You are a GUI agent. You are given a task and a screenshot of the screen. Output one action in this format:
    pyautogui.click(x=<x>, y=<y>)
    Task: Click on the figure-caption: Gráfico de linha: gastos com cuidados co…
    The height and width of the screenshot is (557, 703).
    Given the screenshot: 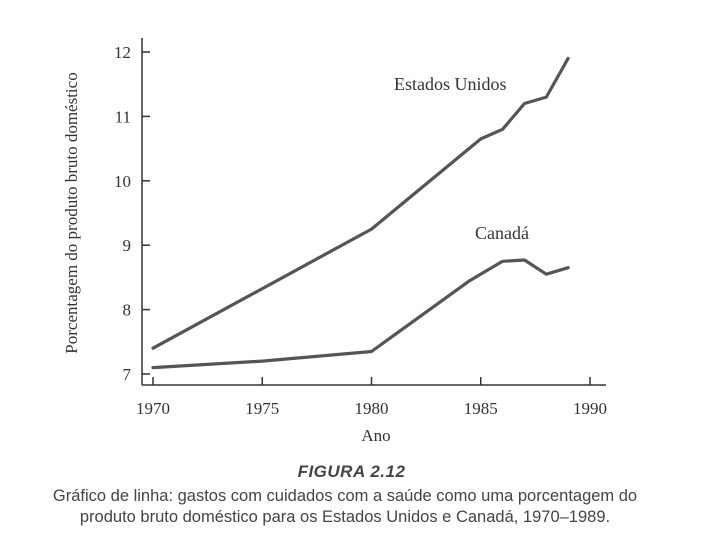 What is the action you would take?
    pyautogui.click(x=345, y=507)
    